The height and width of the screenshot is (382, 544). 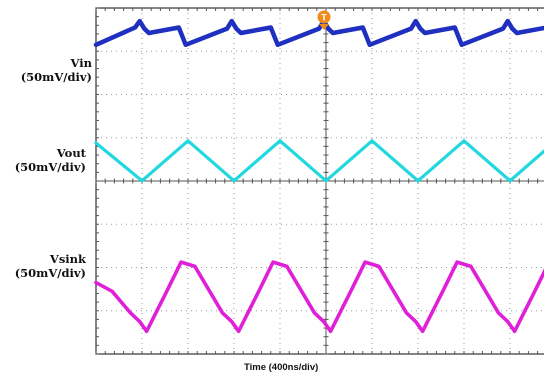 I want to click on vout-label: Vout (50mV/div), so click(x=44, y=160).